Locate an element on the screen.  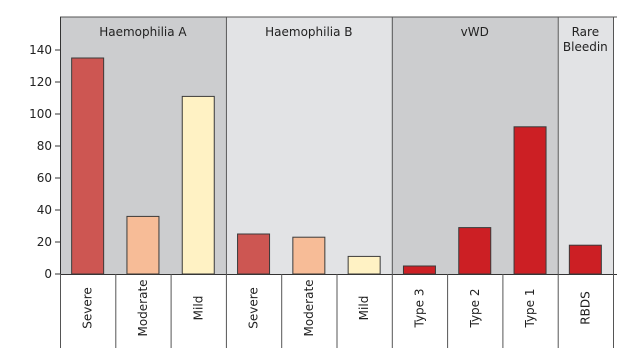
y-tick-label: 0 is located at coordinates (48, 274).